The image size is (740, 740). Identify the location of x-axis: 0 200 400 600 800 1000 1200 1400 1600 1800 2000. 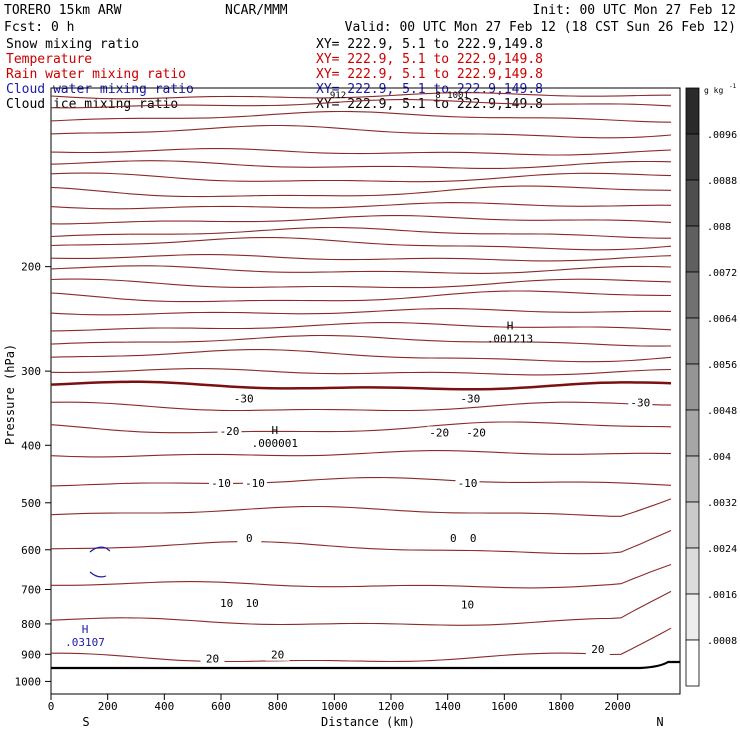
(339, 703).